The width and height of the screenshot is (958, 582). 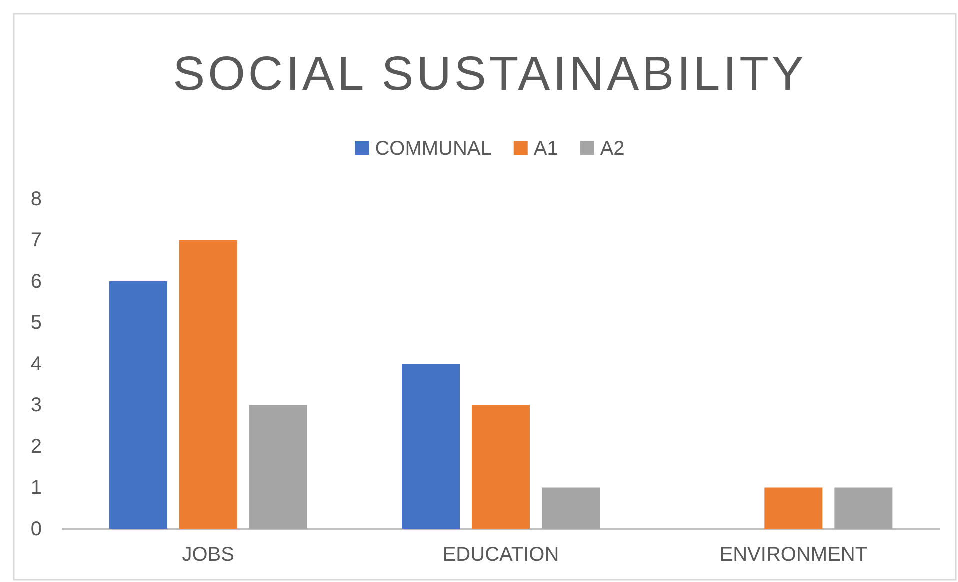 I want to click on y-tick-label: 8, so click(x=36, y=199).